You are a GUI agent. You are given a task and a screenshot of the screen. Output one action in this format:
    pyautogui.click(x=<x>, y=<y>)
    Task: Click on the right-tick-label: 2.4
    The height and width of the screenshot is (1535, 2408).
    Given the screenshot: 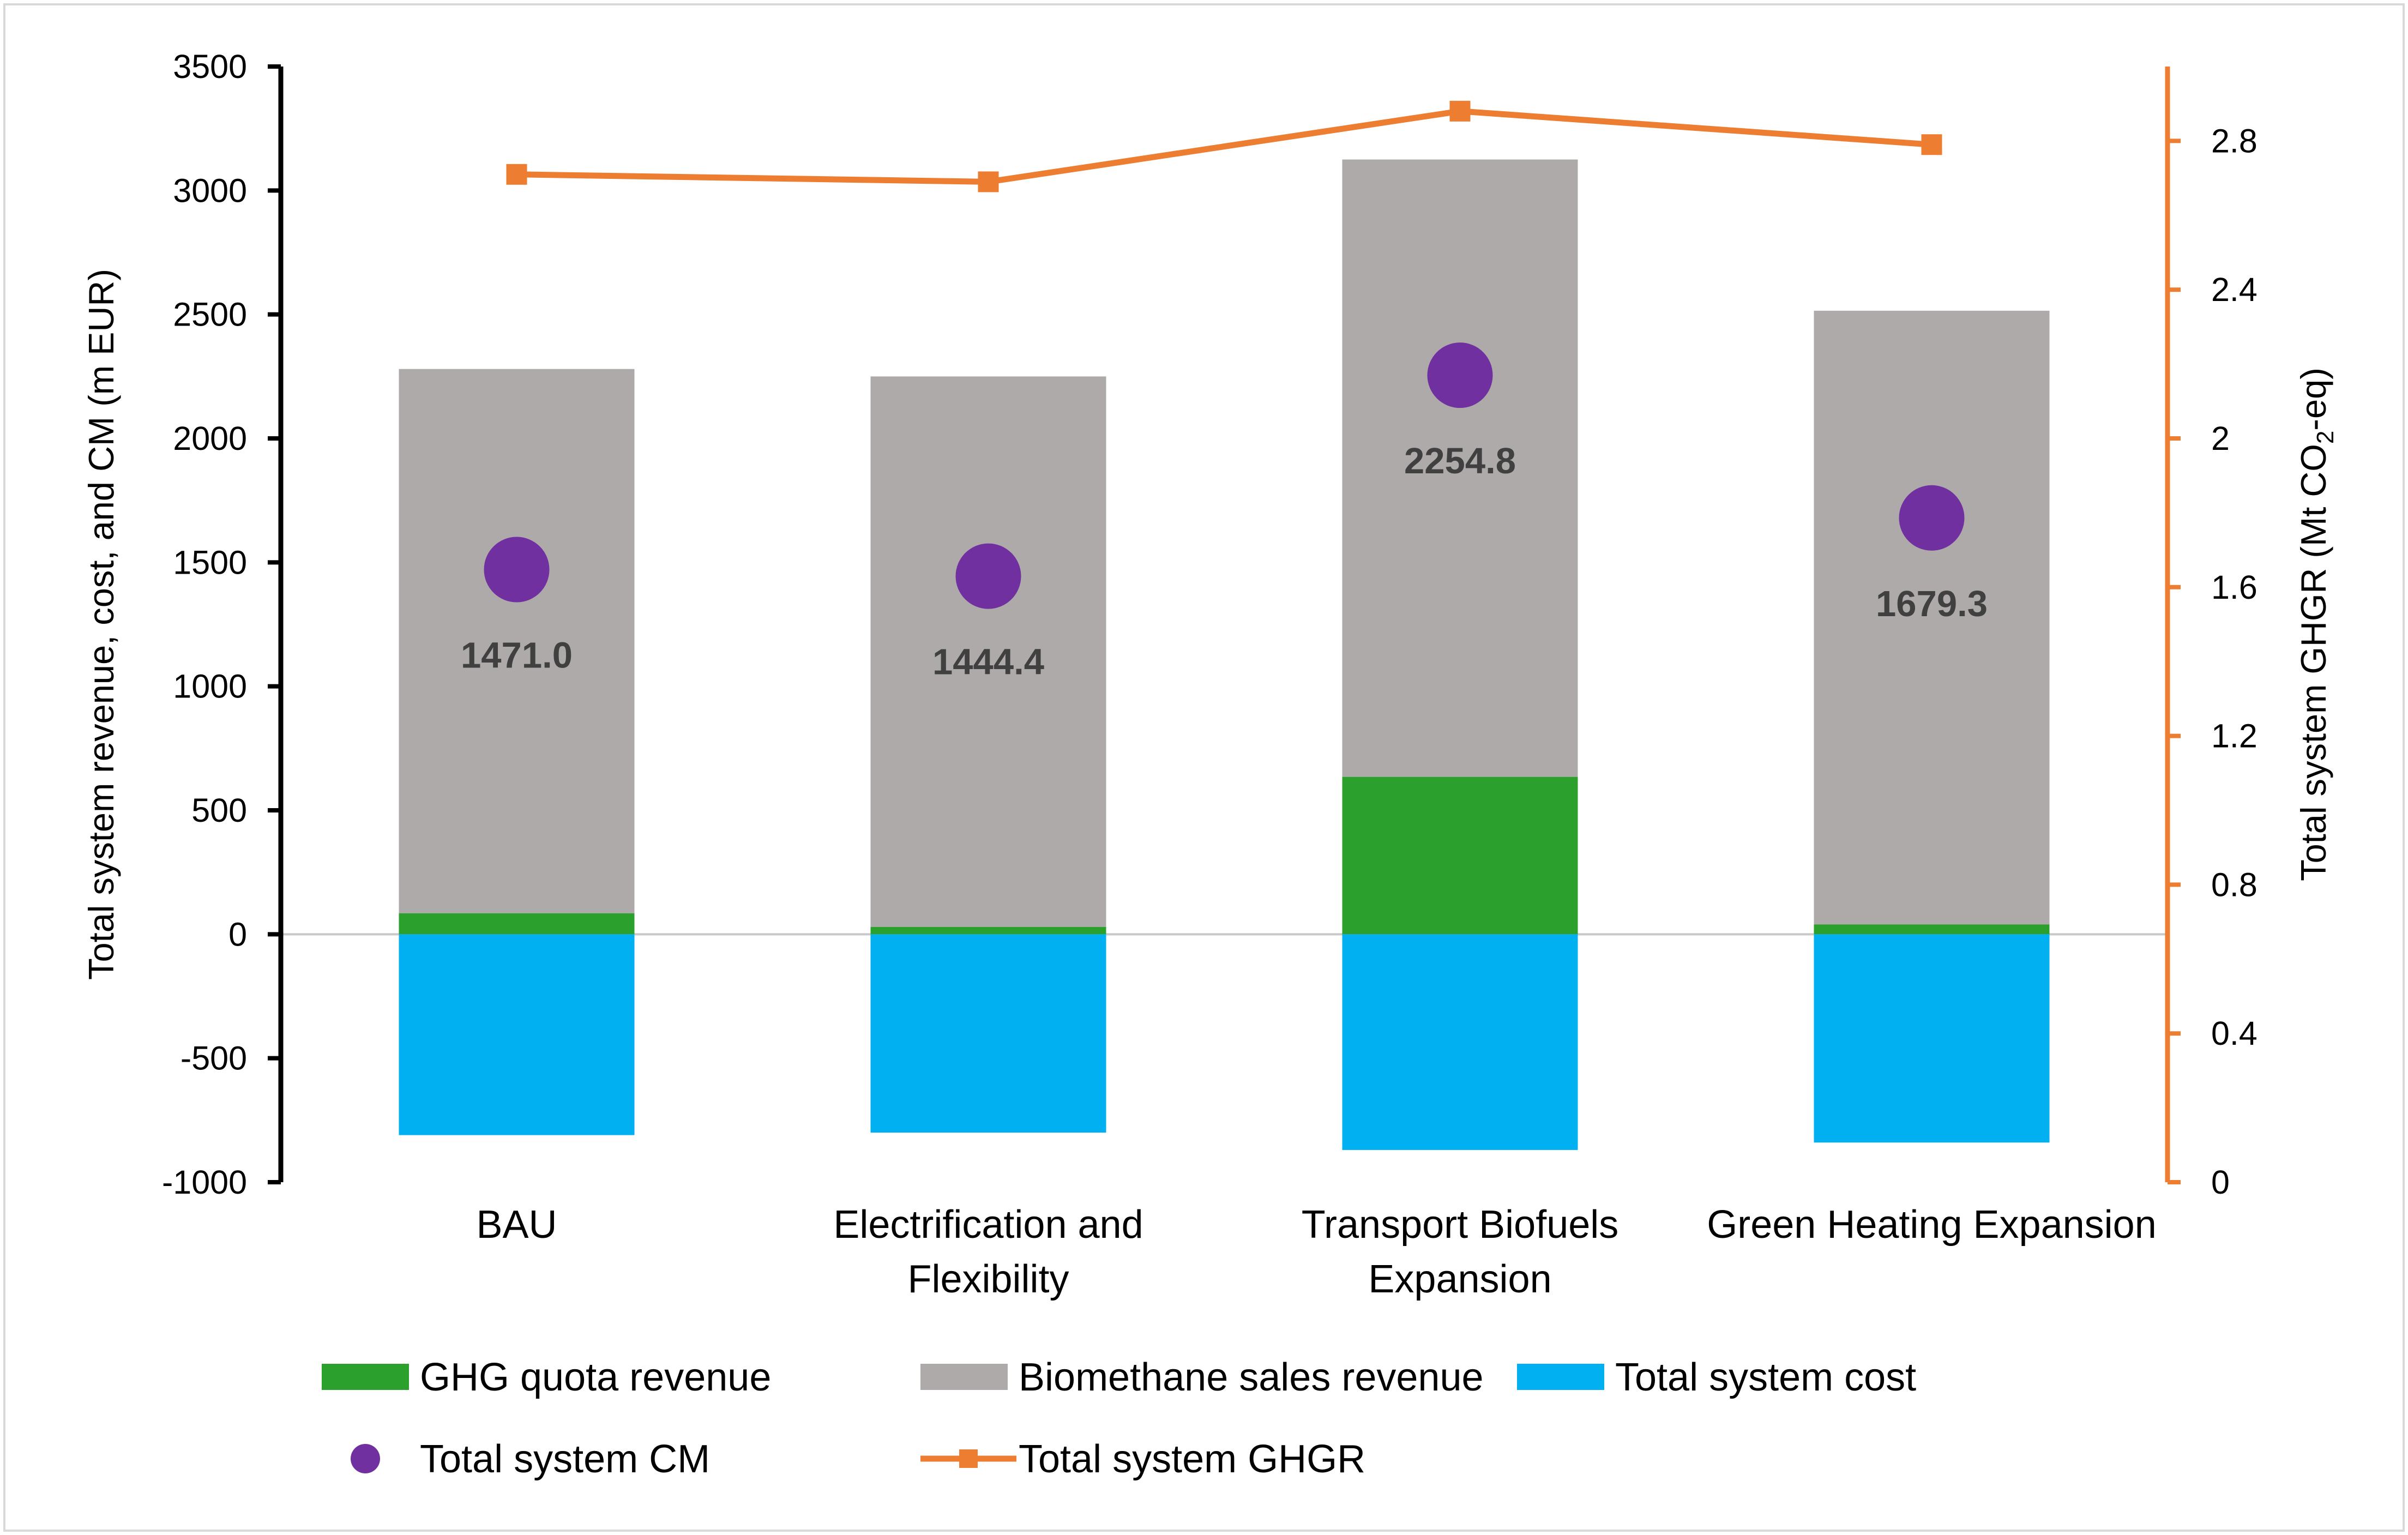 What is the action you would take?
    pyautogui.click(x=2234, y=289)
    